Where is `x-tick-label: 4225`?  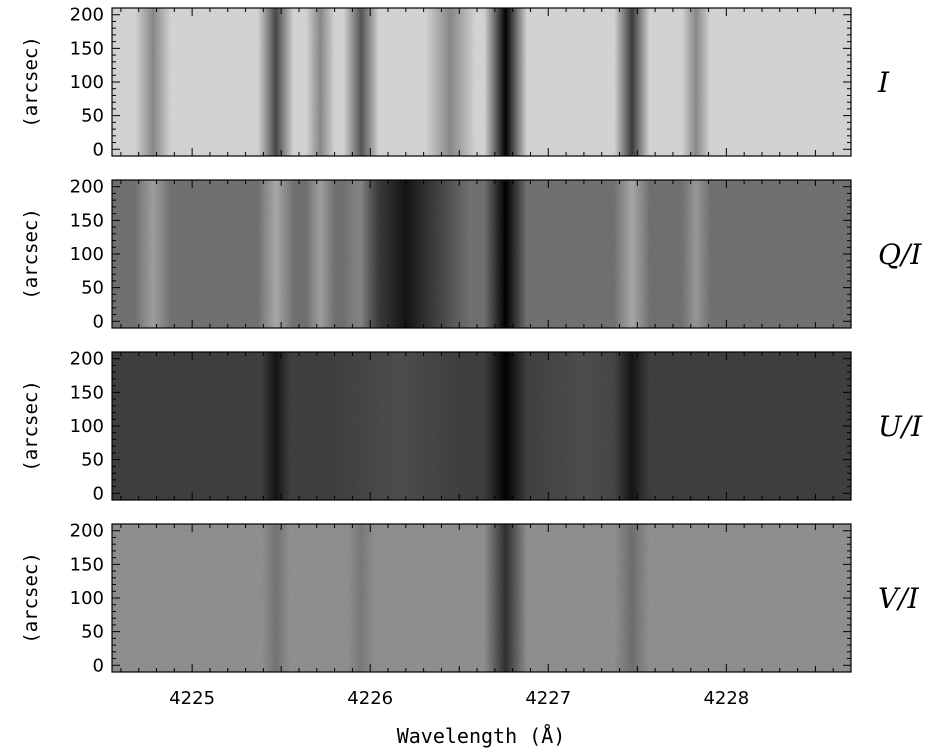 x-tick-label: 4225 is located at coordinates (192, 698).